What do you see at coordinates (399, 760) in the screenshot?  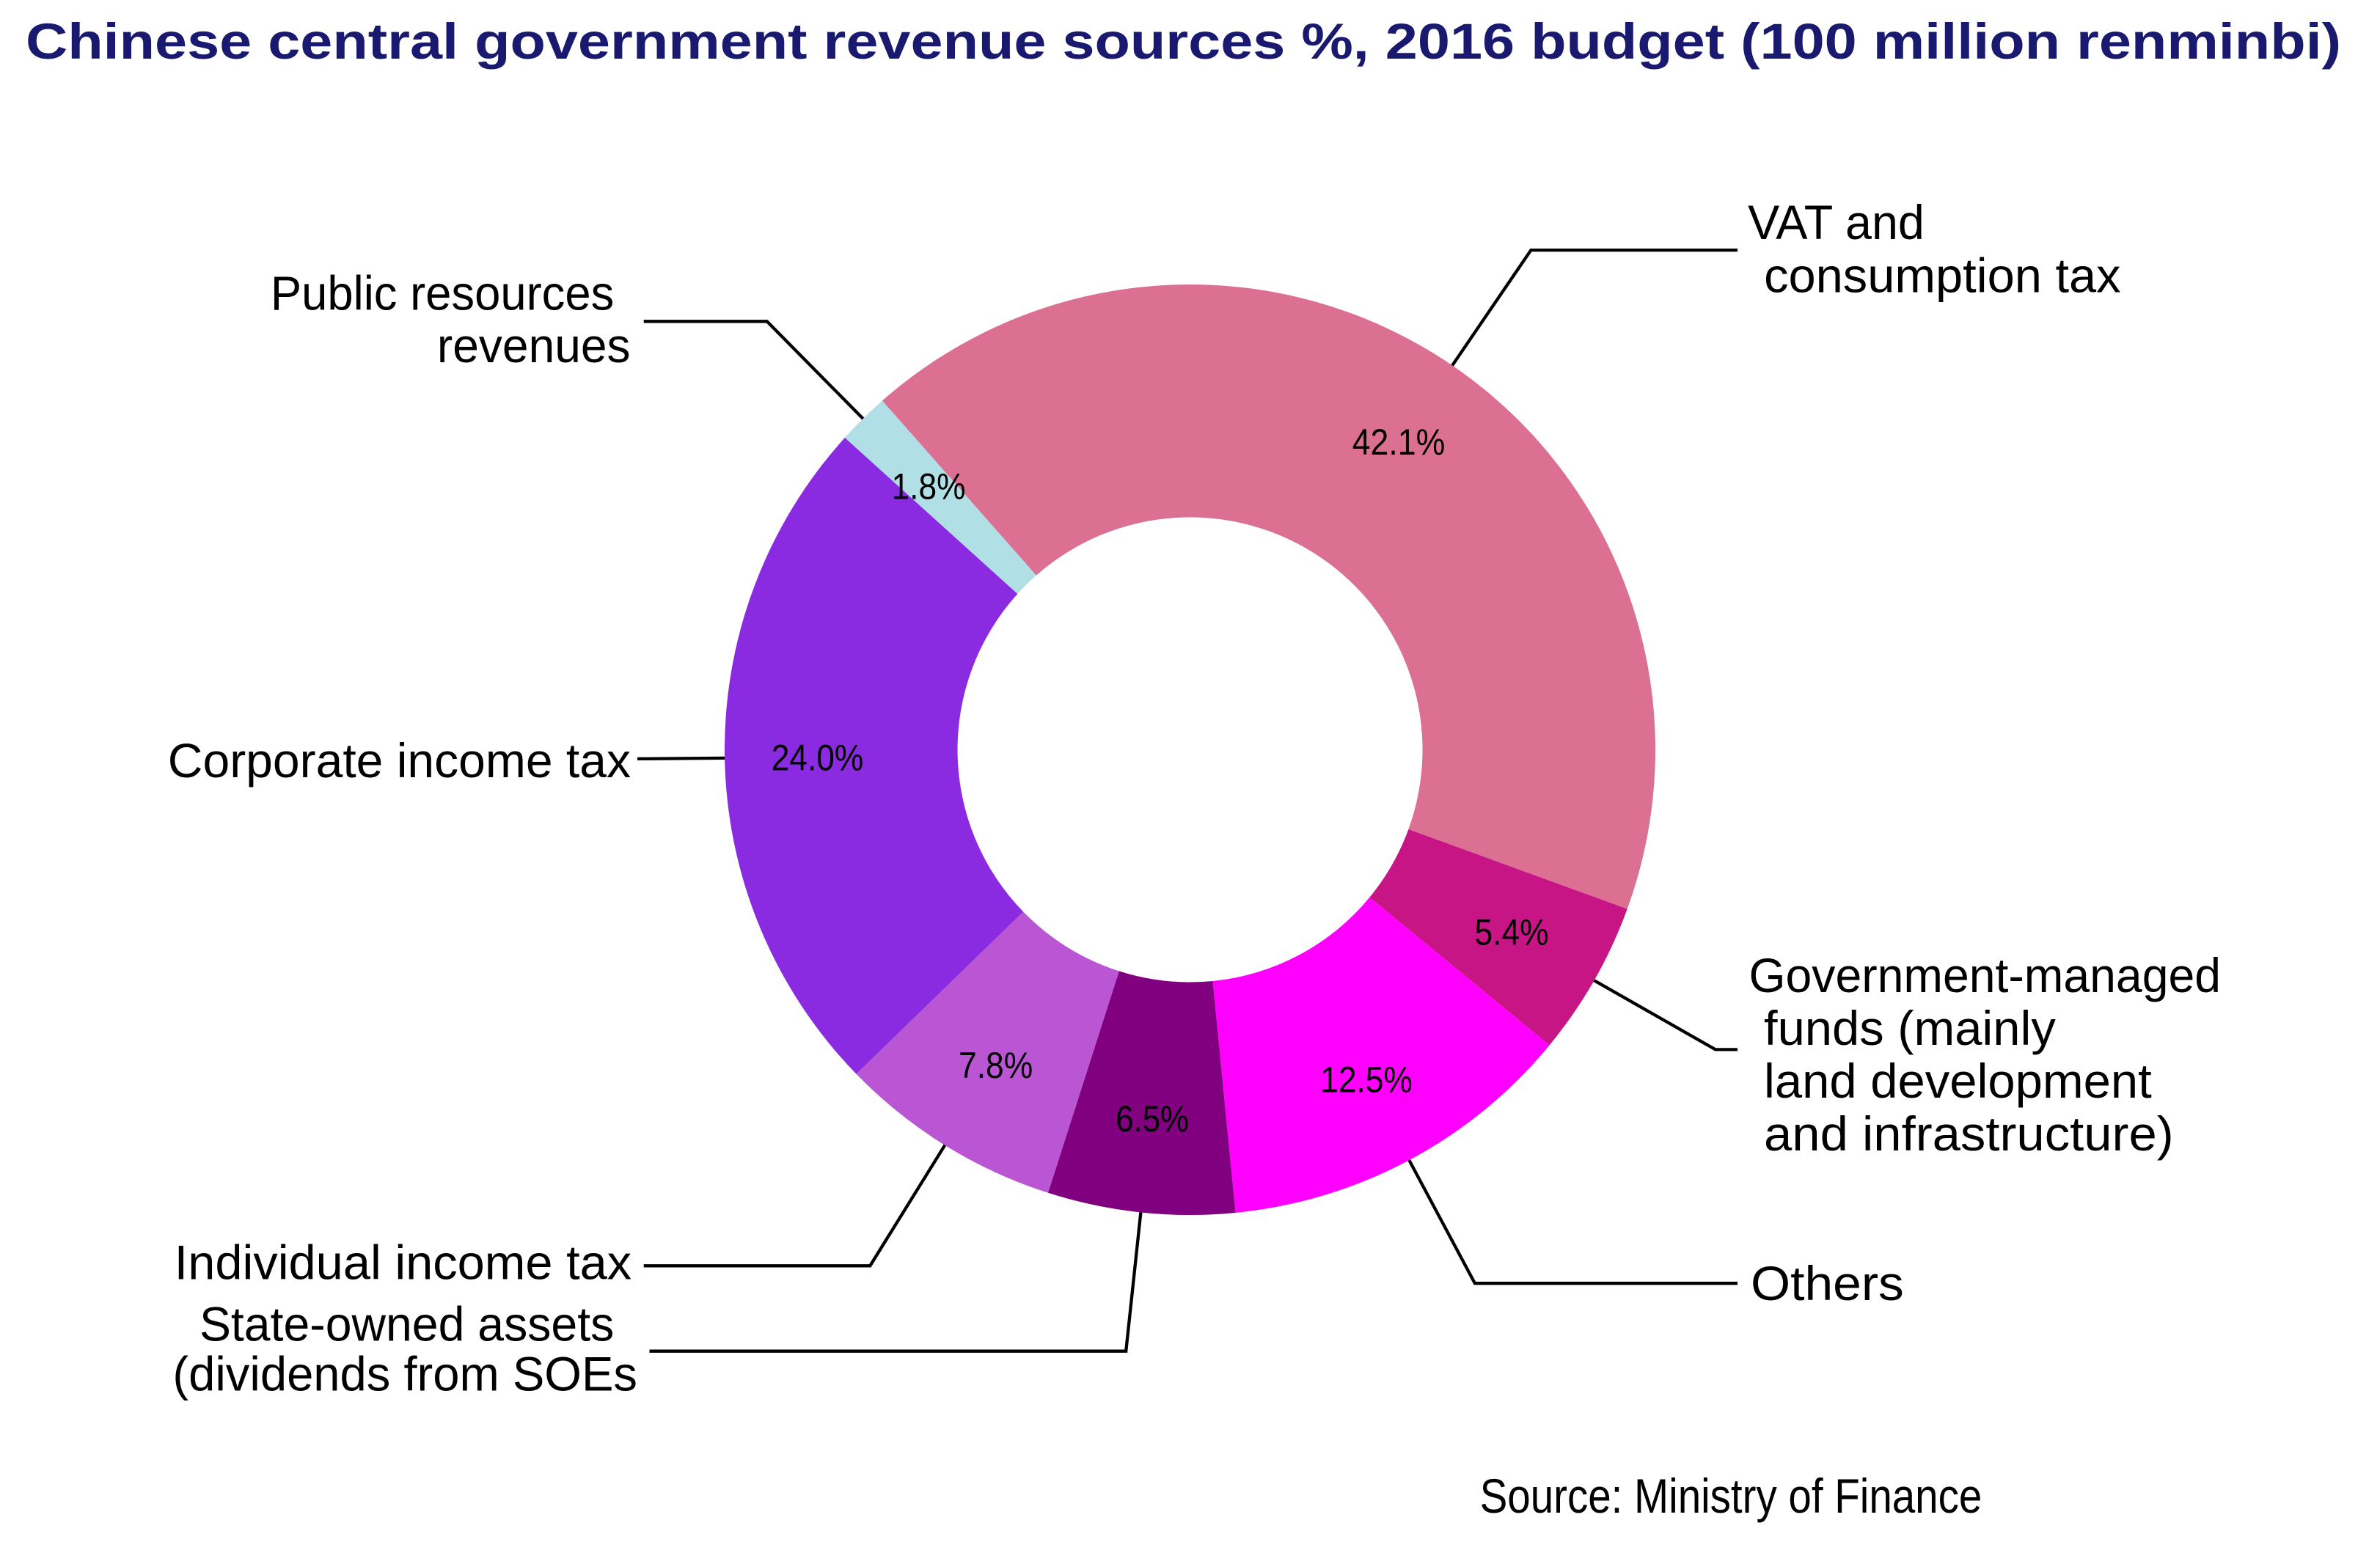 I see `svg-text: Corporate income tax` at bounding box center [399, 760].